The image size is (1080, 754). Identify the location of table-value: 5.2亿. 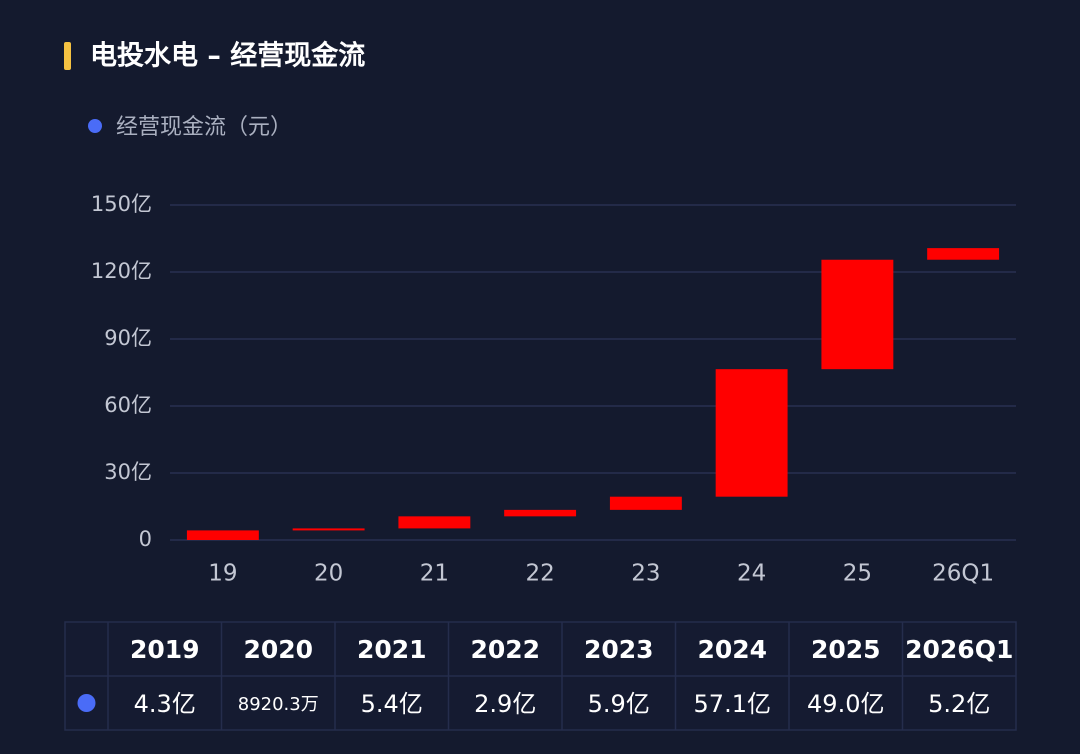
(959, 704).